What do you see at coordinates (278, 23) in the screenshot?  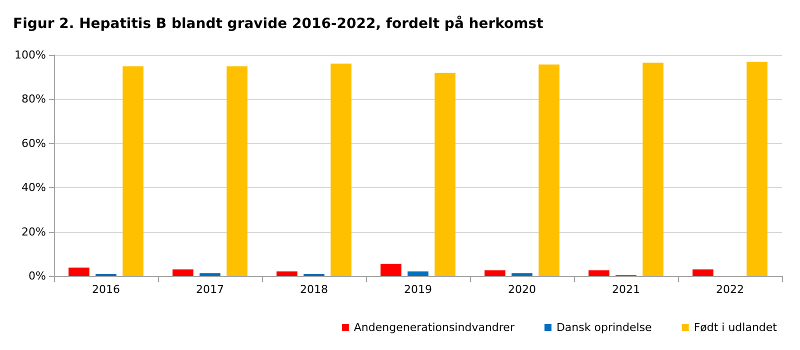 I see `chart-title: Figur 2. Hepatitis B blandt gravide 2016-2022, fordelt på herkomst` at bounding box center [278, 23].